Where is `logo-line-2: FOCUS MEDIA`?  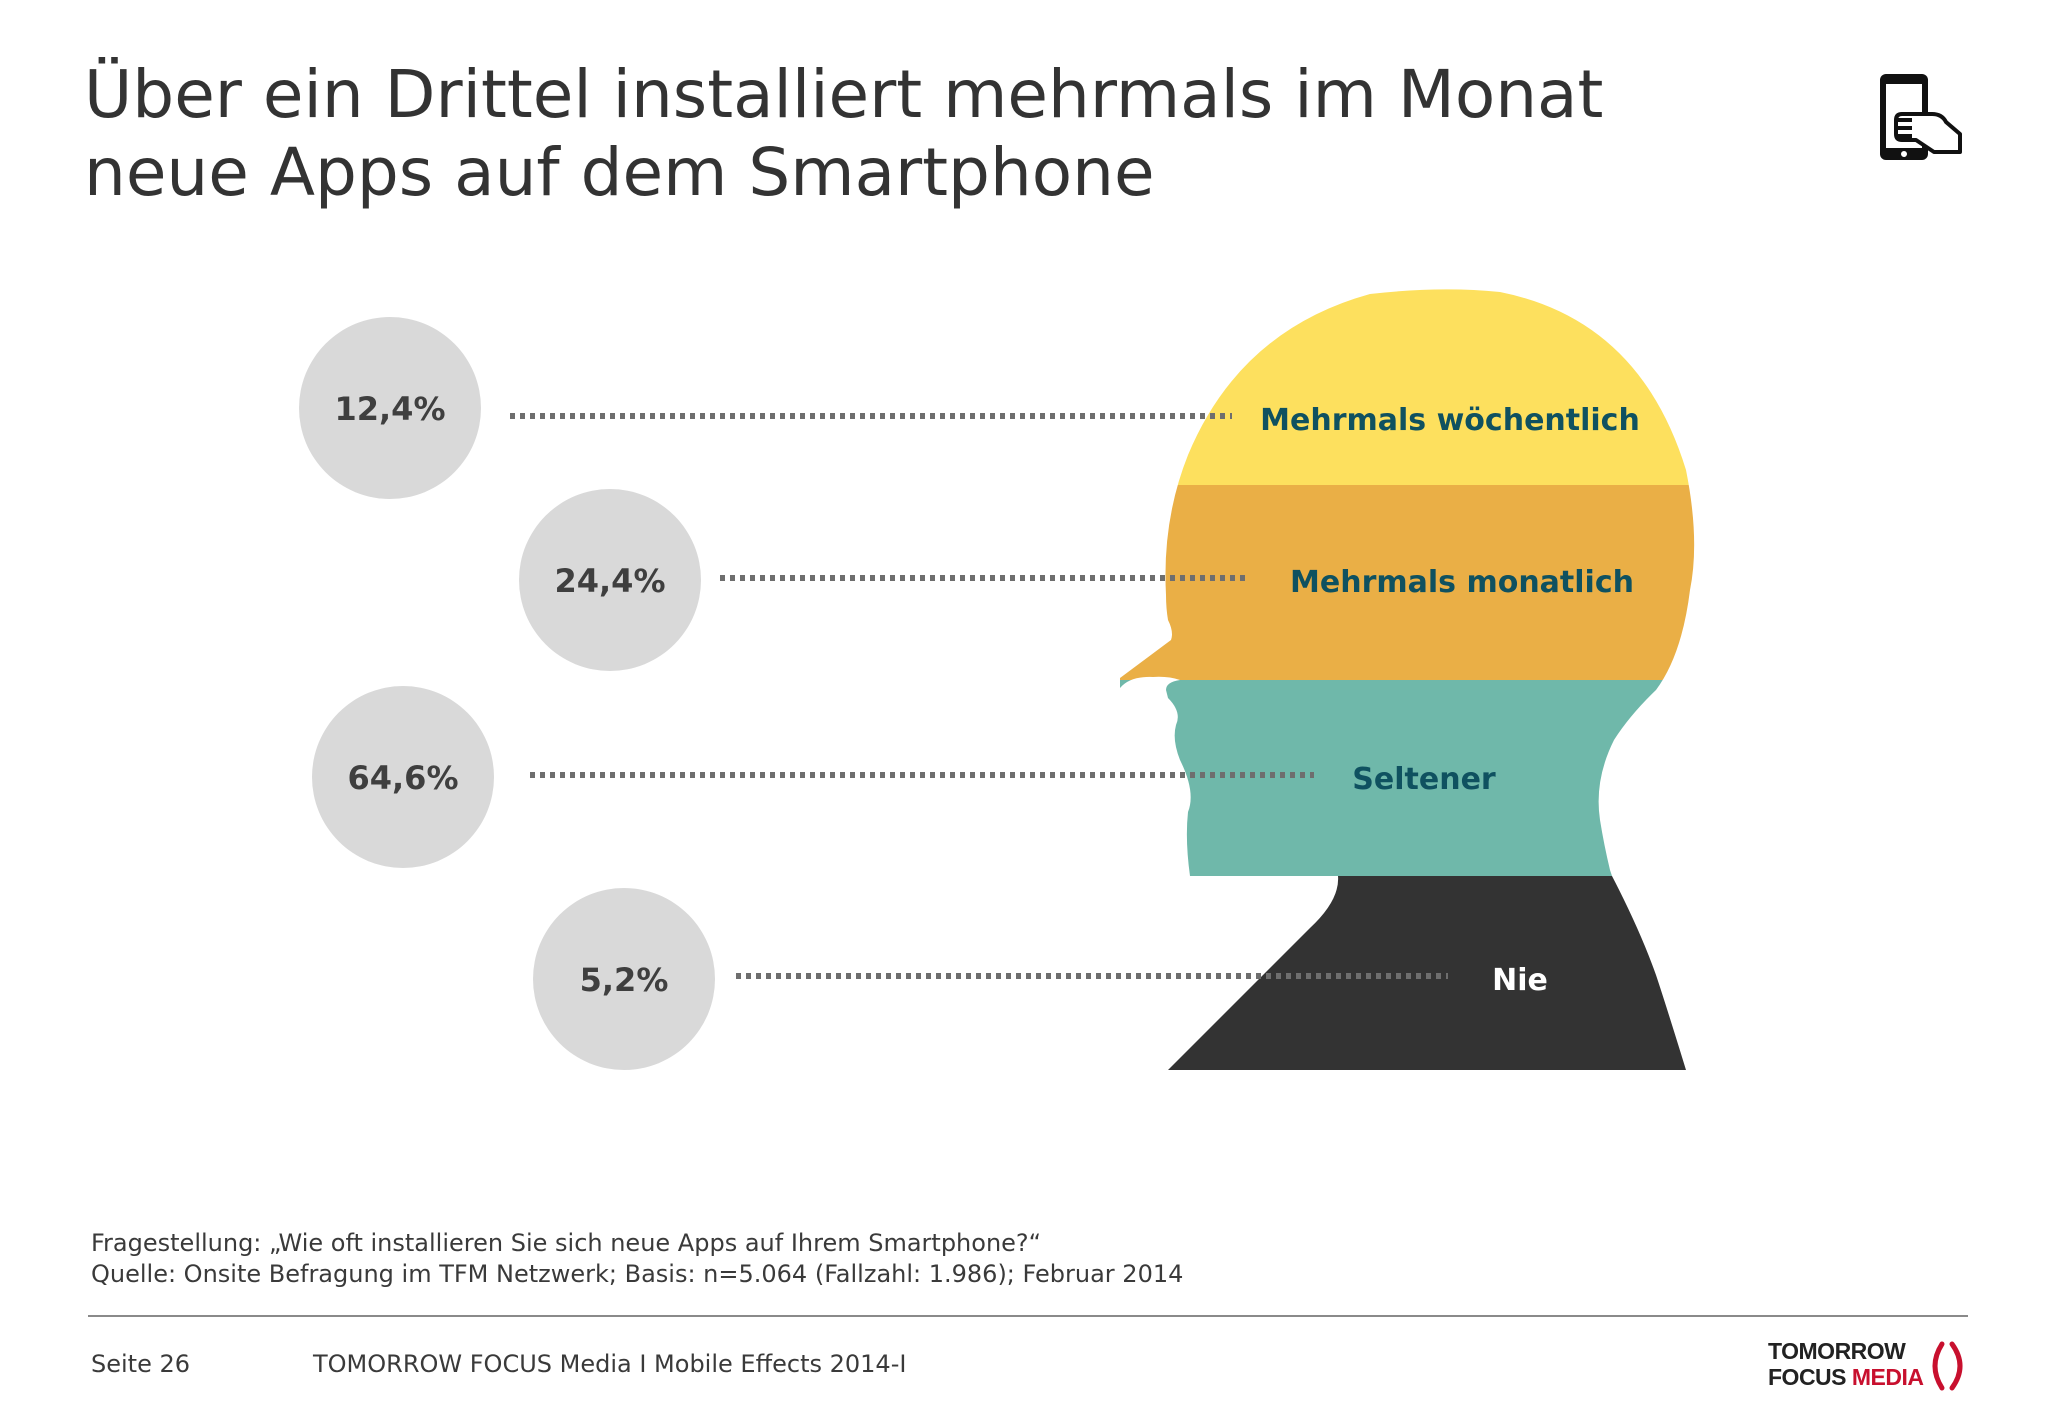
logo-line-2: FOCUS MEDIA is located at coordinates (1846, 1377).